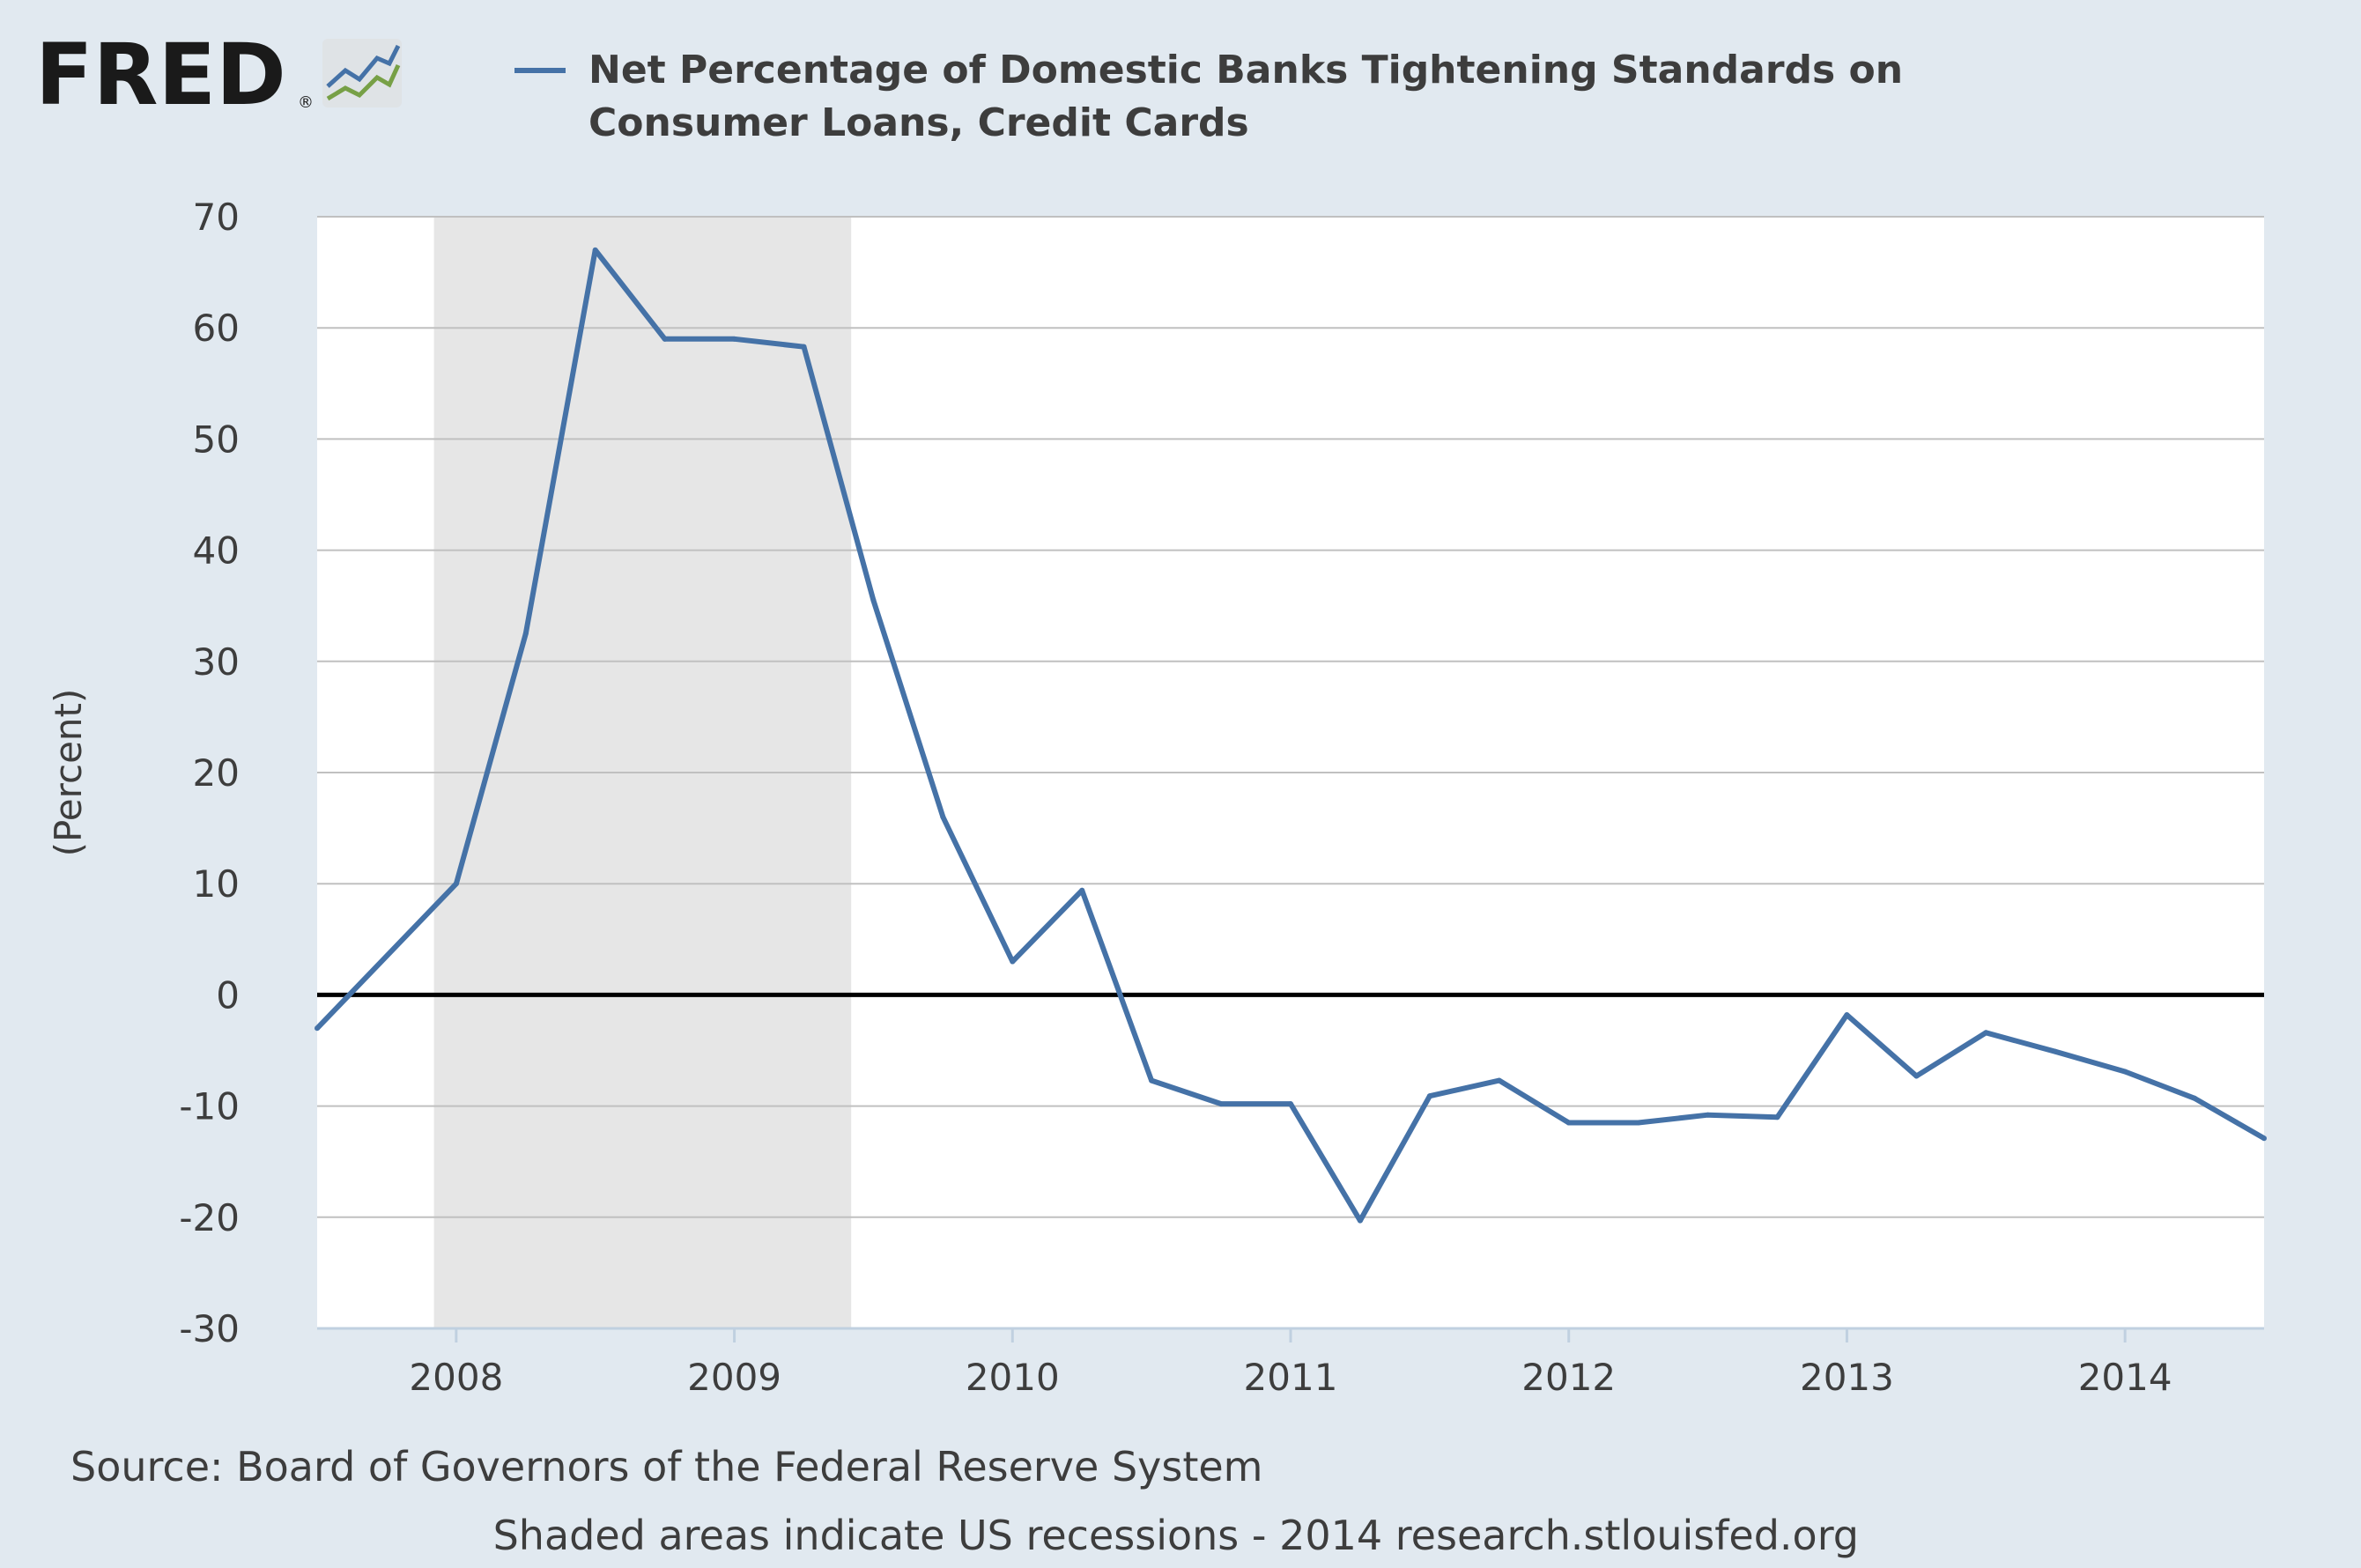 The height and width of the screenshot is (1568, 2361). What do you see at coordinates (734, 1377) in the screenshot?
I see `x-tick-label: 2009` at bounding box center [734, 1377].